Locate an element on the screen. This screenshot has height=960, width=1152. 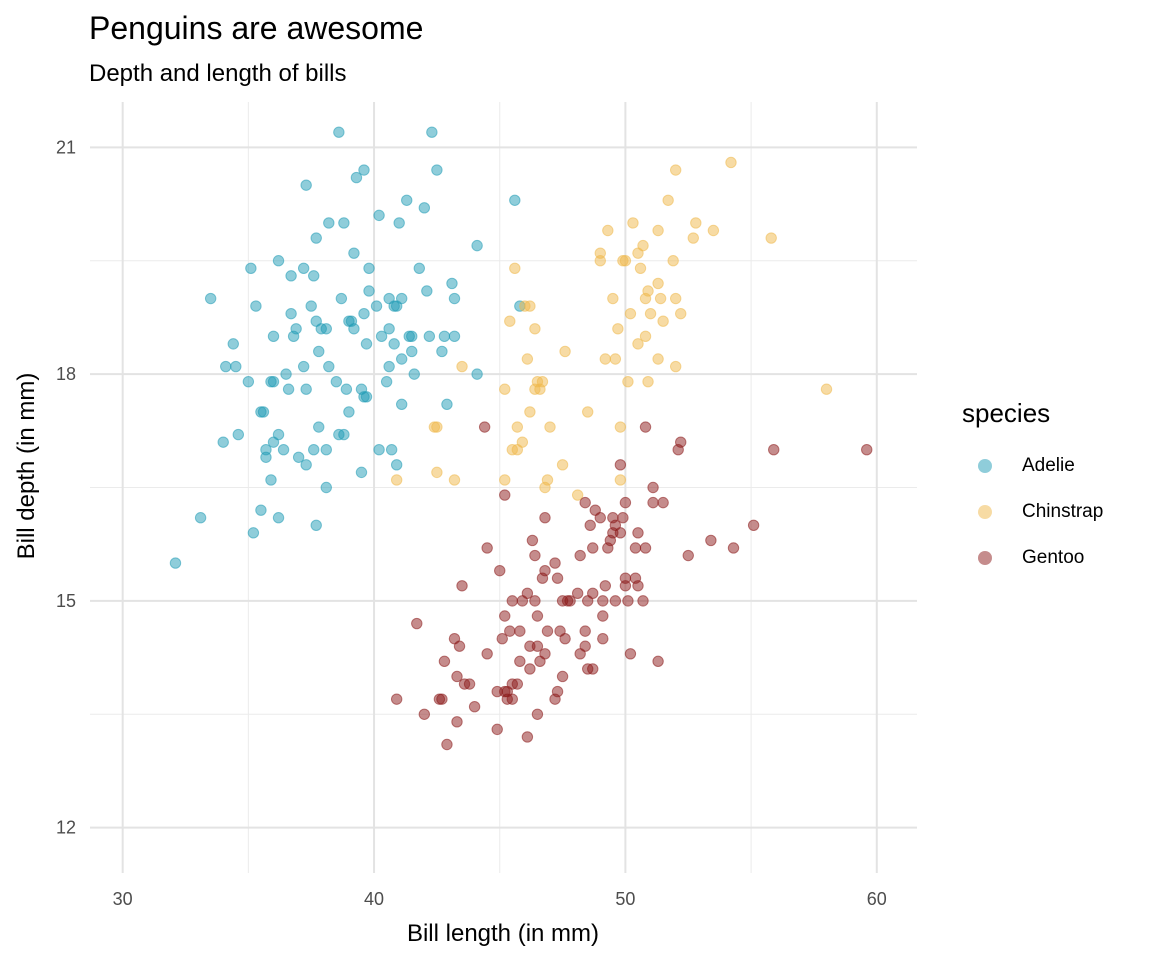
x-tick-label: 60 is located at coordinates (877, 899).